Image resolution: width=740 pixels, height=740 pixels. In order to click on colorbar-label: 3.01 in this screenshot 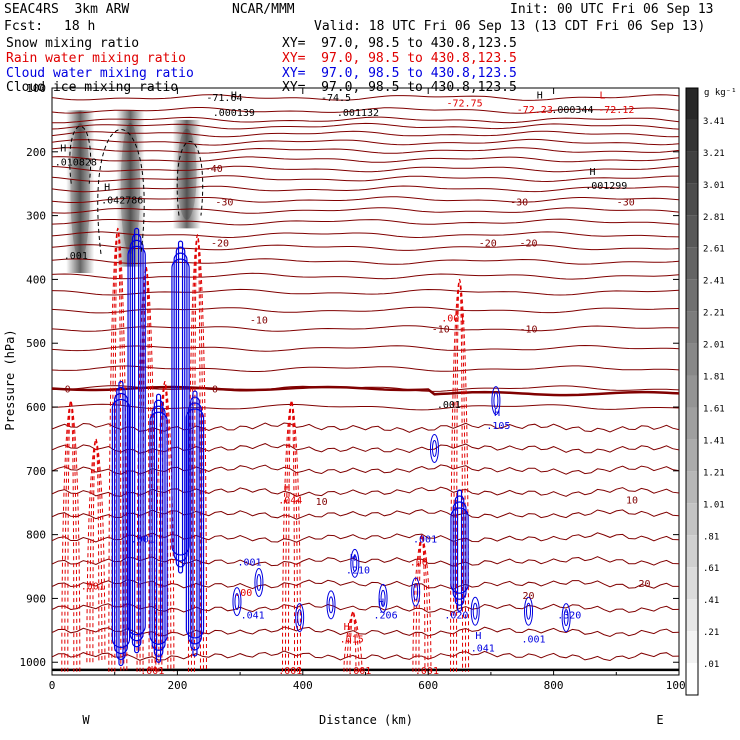, I will do `click(714, 186)`.